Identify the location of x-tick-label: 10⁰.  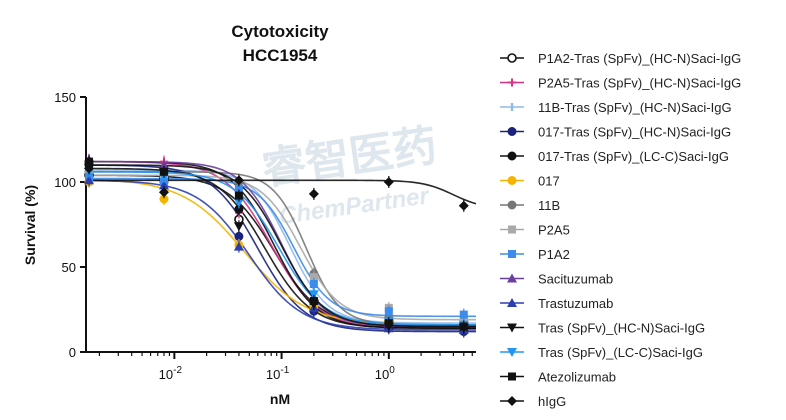
(385, 373).